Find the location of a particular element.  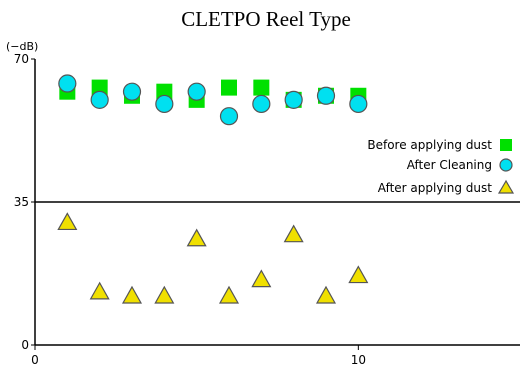

chart-title: CLETPO Reel Type is located at coordinates (266, 19).